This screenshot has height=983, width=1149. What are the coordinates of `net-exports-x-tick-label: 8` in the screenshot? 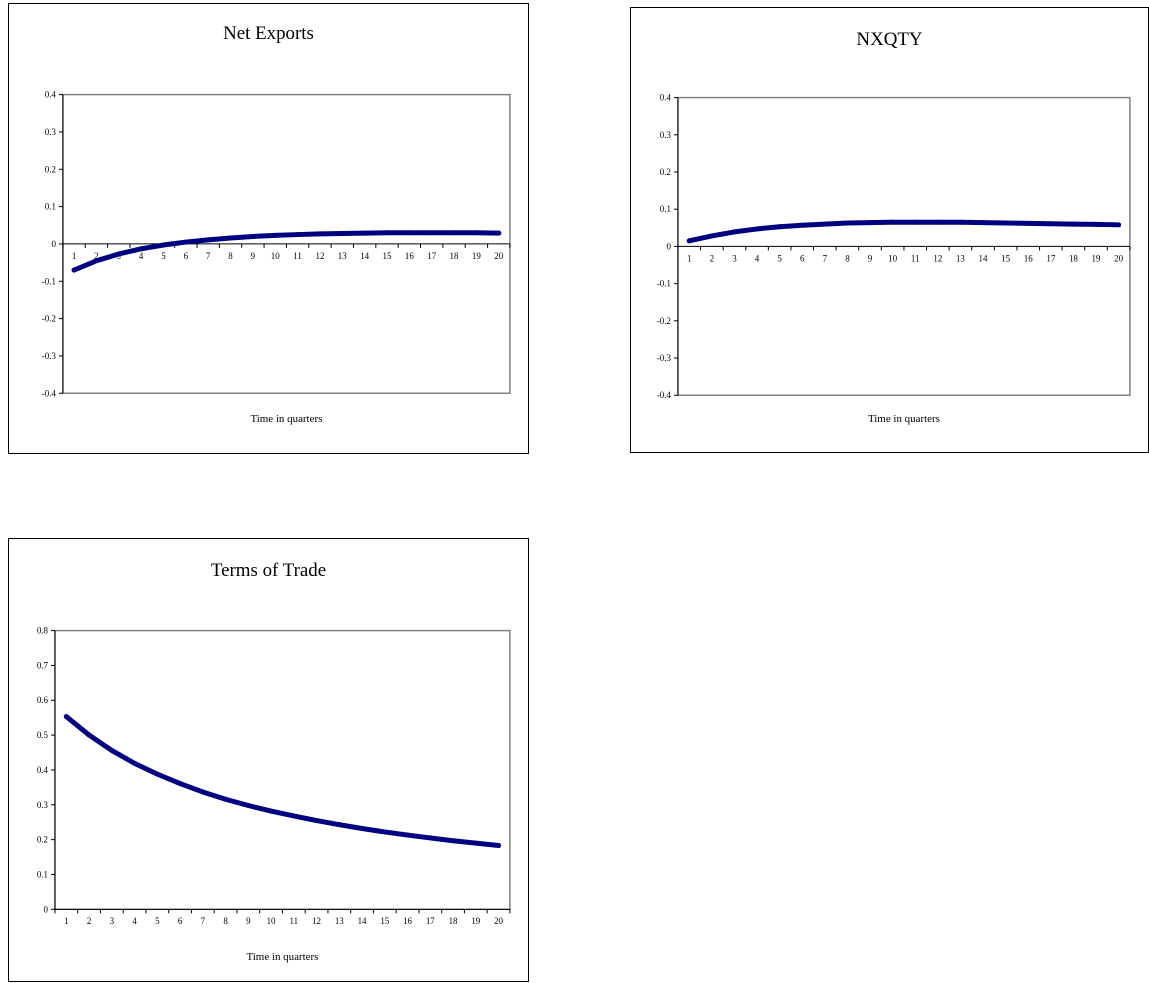 It's located at (230, 256).